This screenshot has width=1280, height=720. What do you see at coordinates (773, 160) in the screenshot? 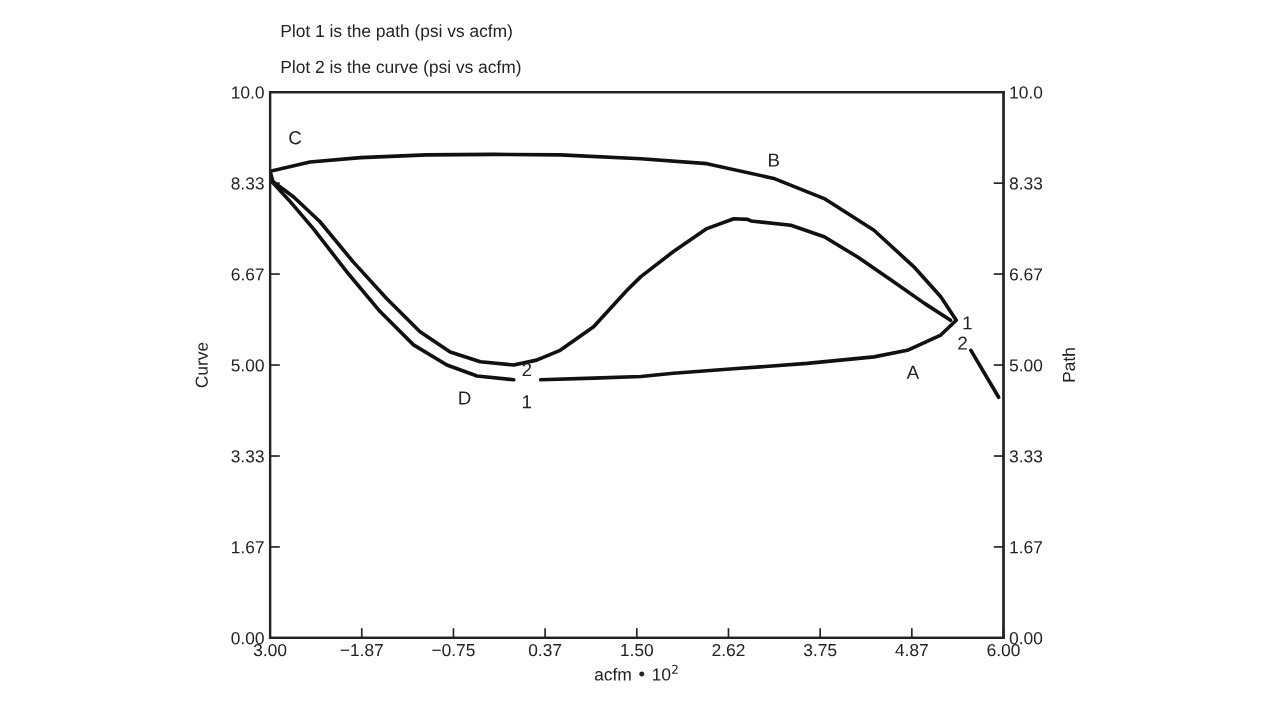
I see `annotation: B` at bounding box center [773, 160].